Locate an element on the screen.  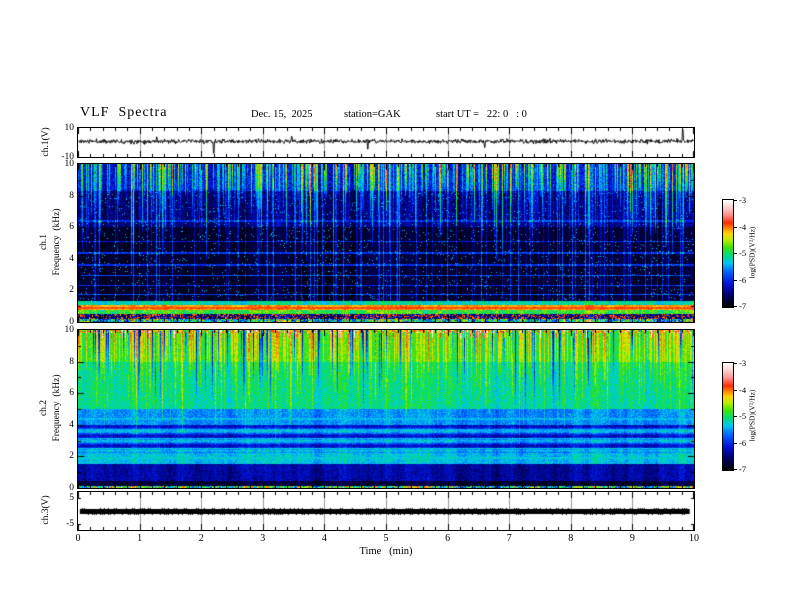
ch2-frequency-tick-label: 6 is located at coordinates (71, 393).